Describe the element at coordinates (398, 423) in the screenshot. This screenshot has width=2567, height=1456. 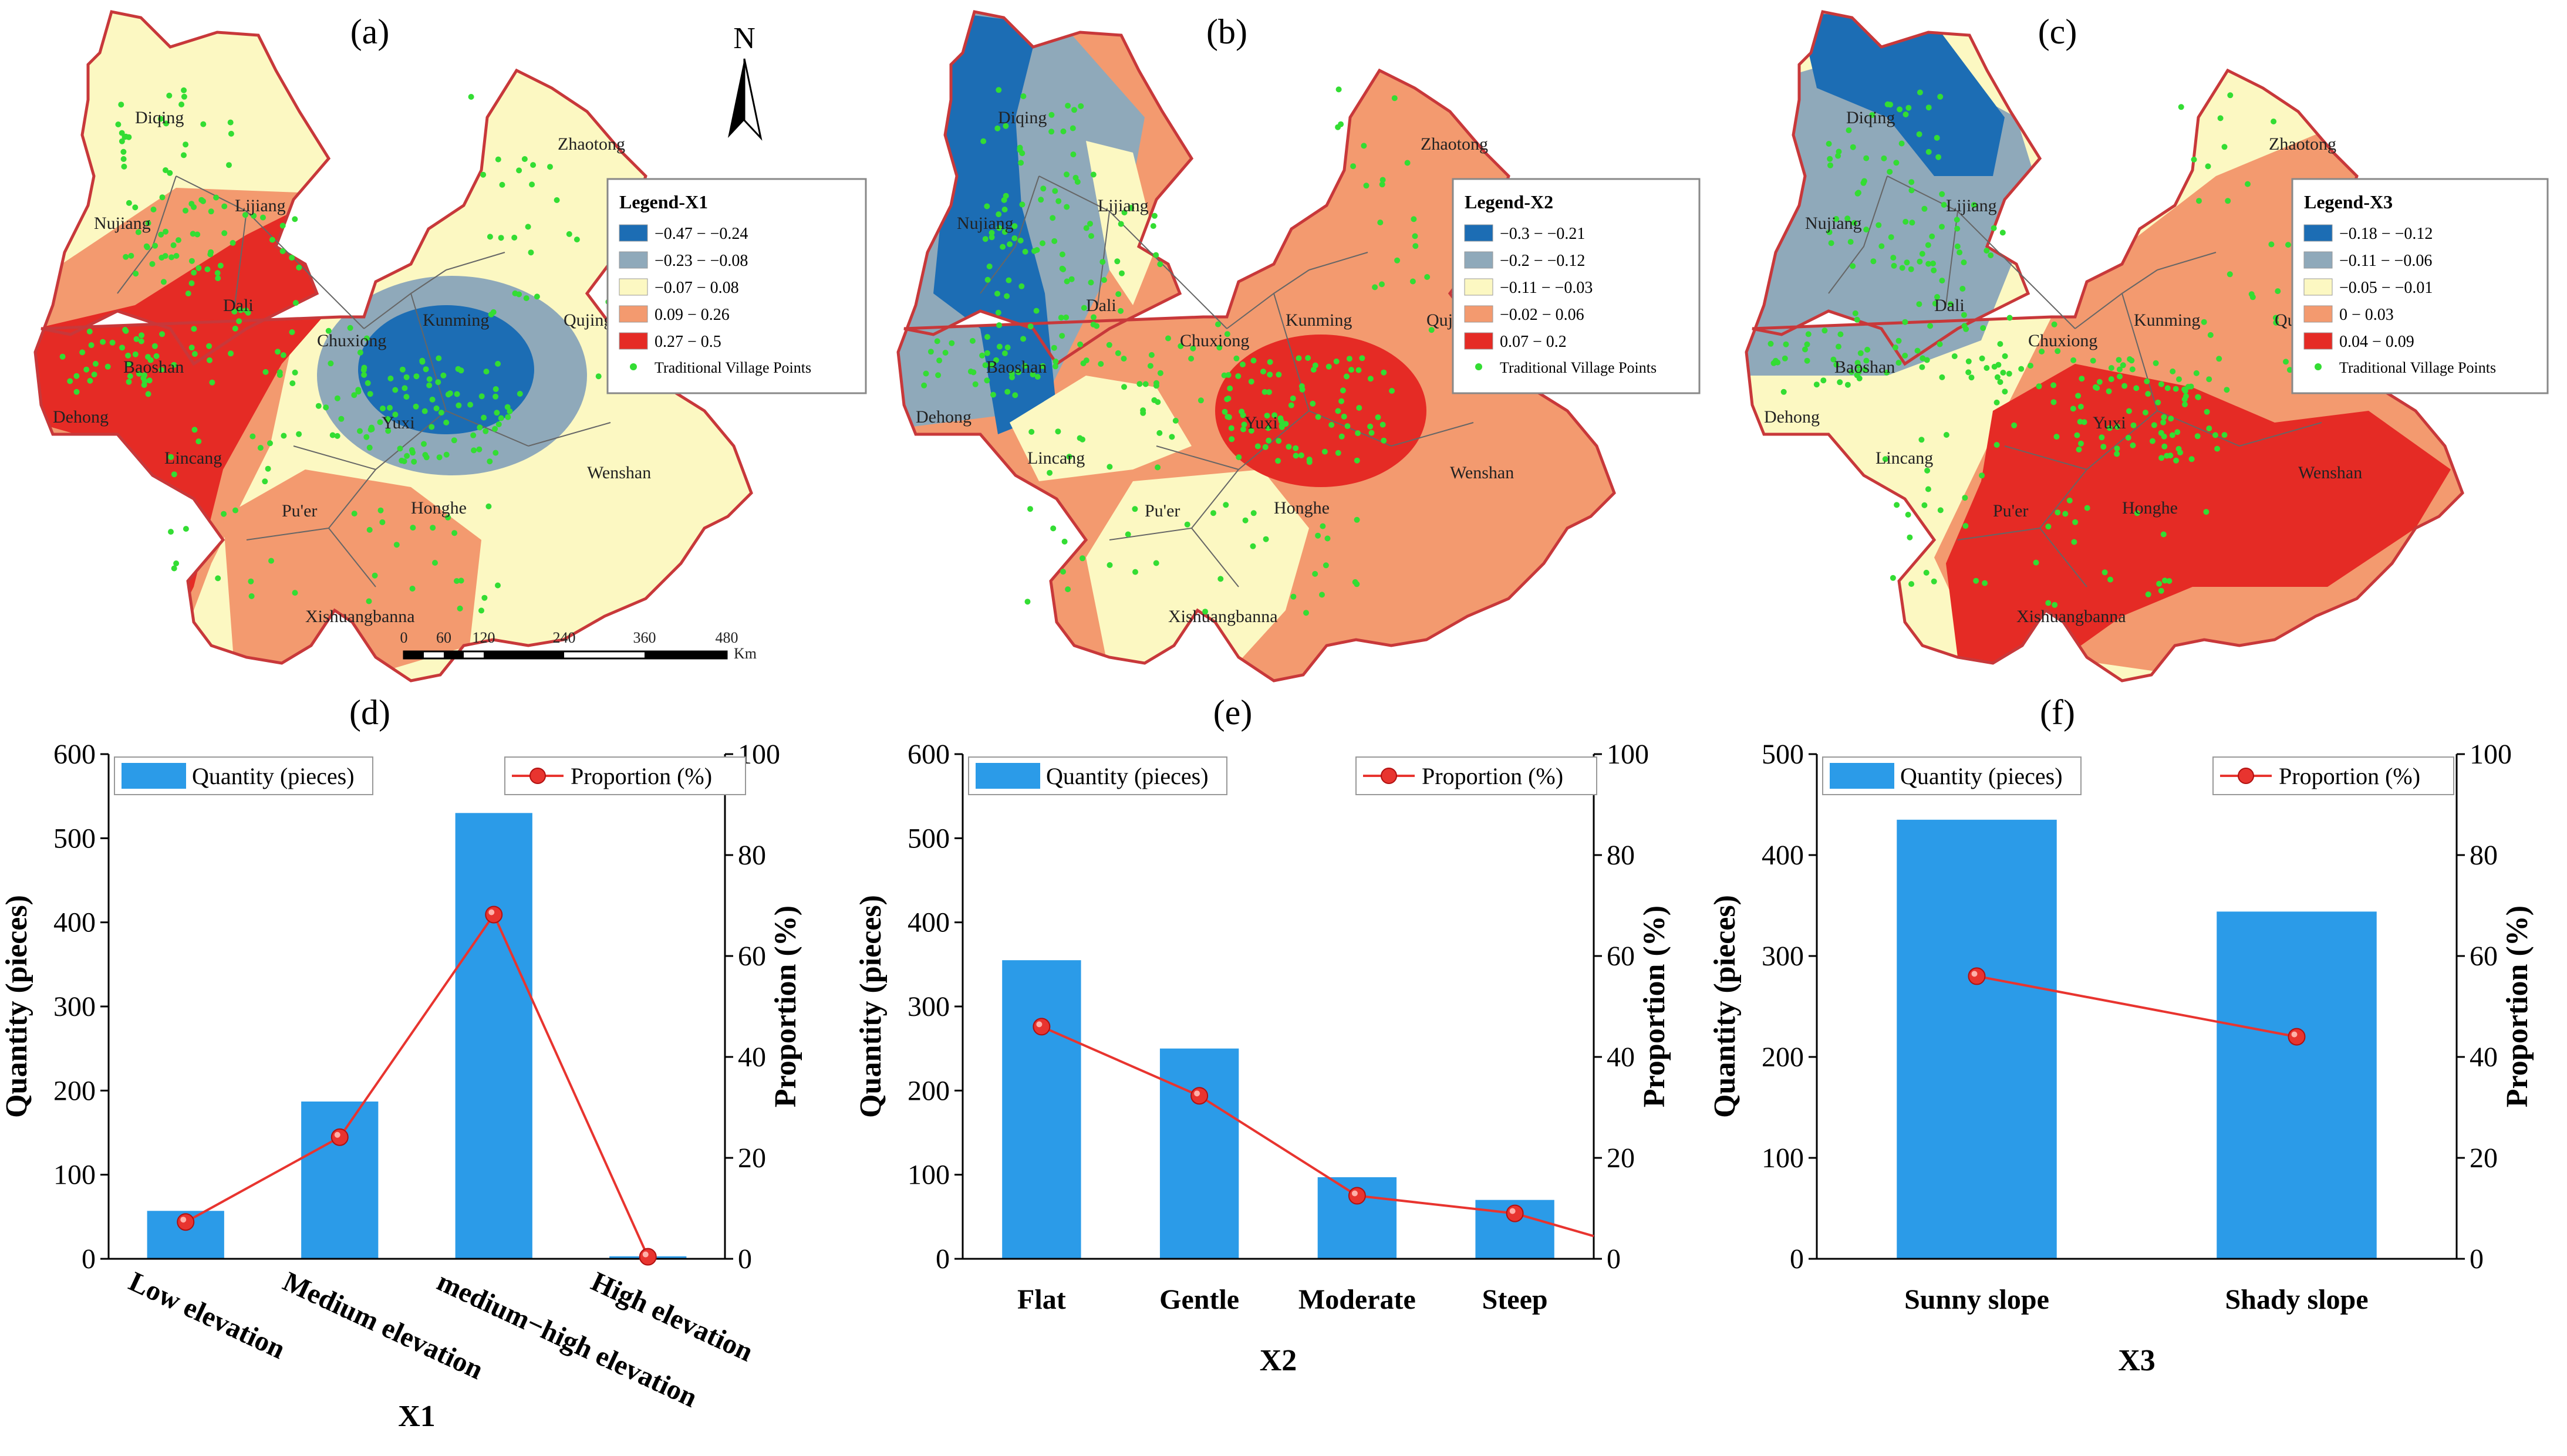
I see `city-label: Yuxi` at that location.